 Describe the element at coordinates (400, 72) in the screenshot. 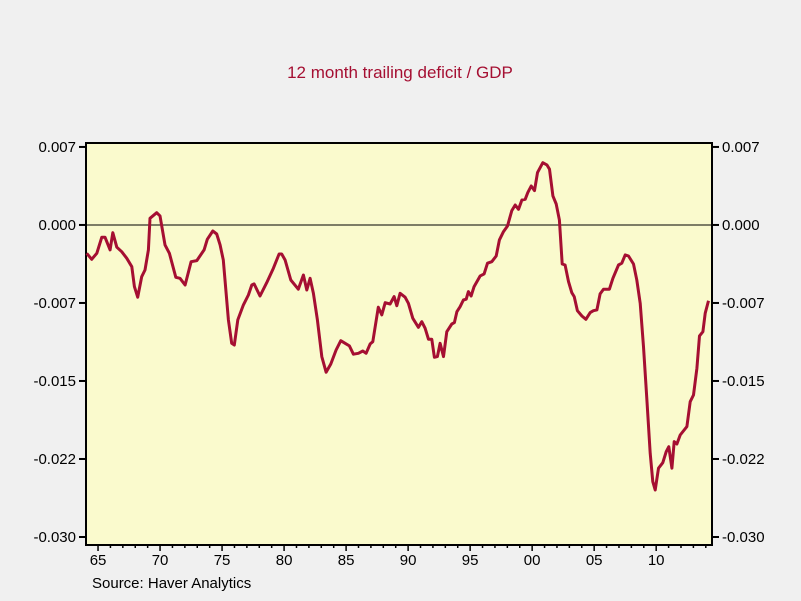

I see `chart-title: 12 month trailing deficit / GDP` at that location.